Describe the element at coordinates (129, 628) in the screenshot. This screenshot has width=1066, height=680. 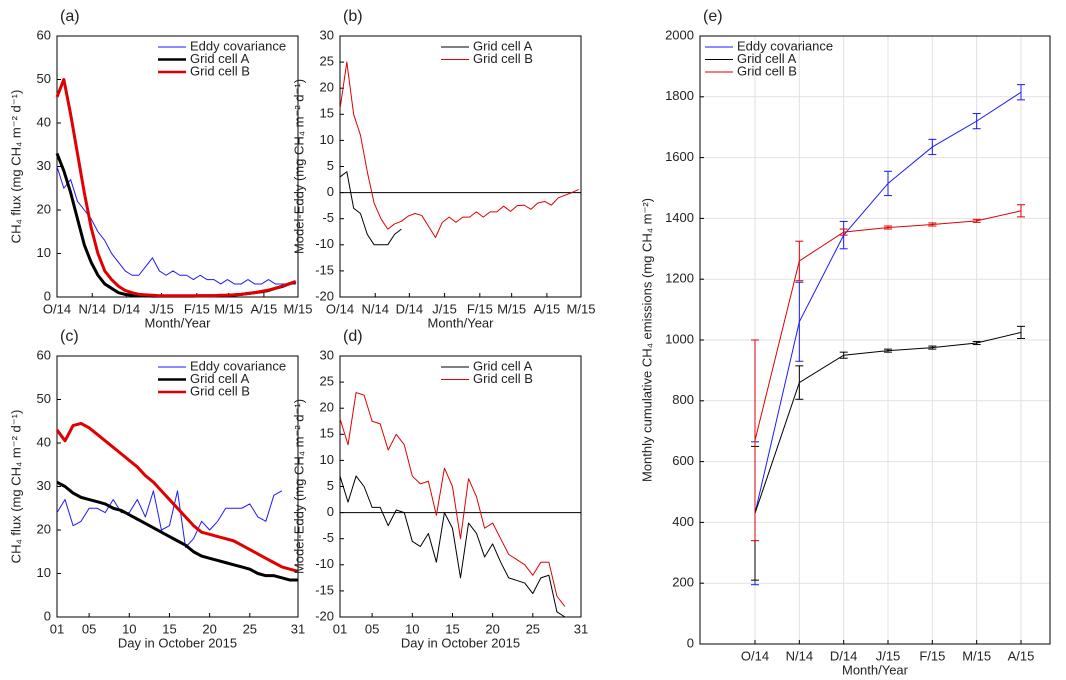
I see `x-tick-label: 10` at that location.